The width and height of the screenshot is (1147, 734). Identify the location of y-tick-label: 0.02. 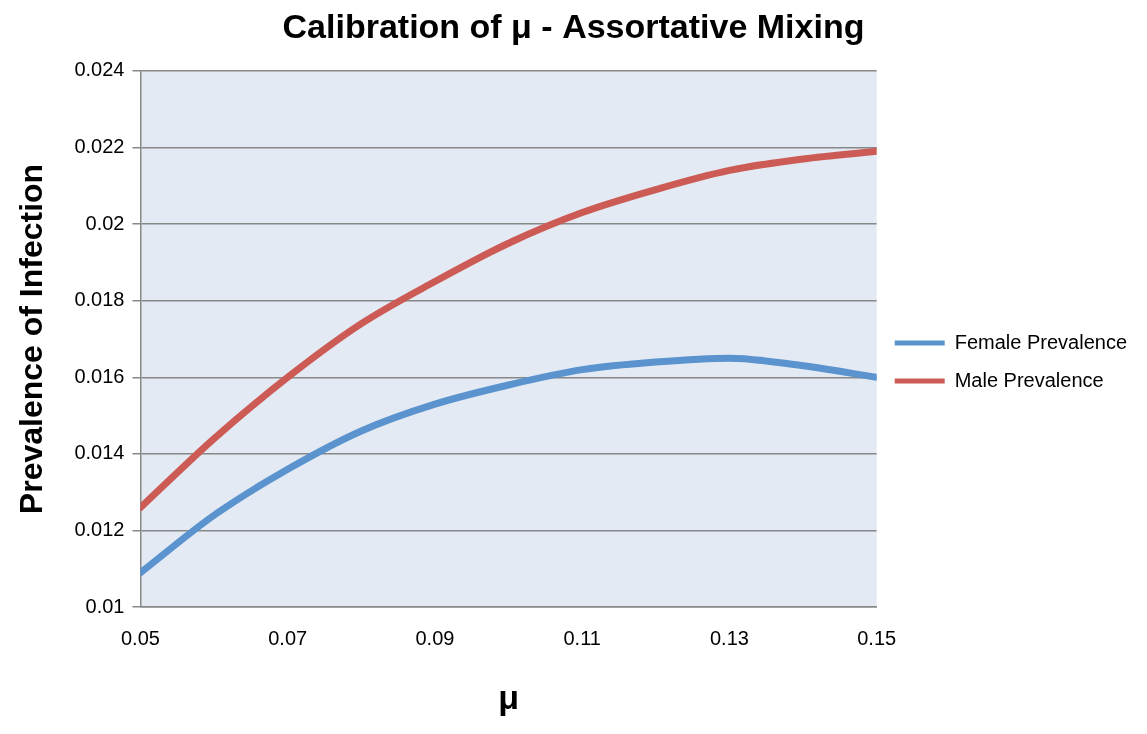
(105, 222).